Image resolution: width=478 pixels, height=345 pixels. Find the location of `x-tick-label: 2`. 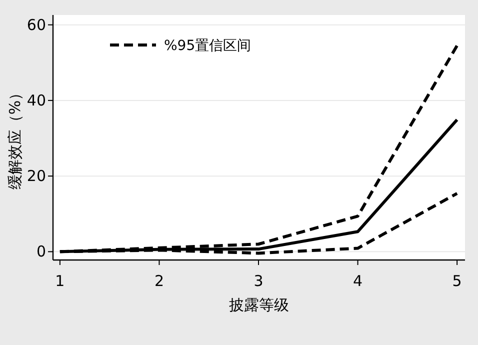

x-tick-label: 2 is located at coordinates (159, 281).